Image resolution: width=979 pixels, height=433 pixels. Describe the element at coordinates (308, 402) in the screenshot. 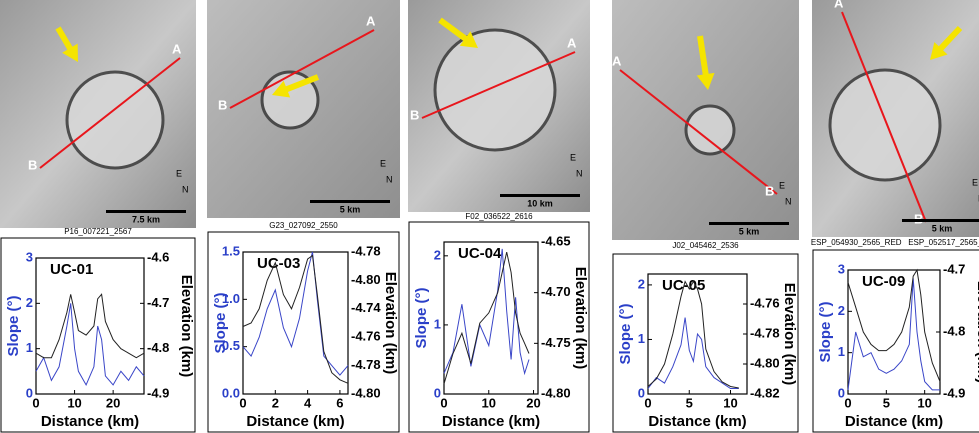

I see `x-tick-label: 4` at that location.